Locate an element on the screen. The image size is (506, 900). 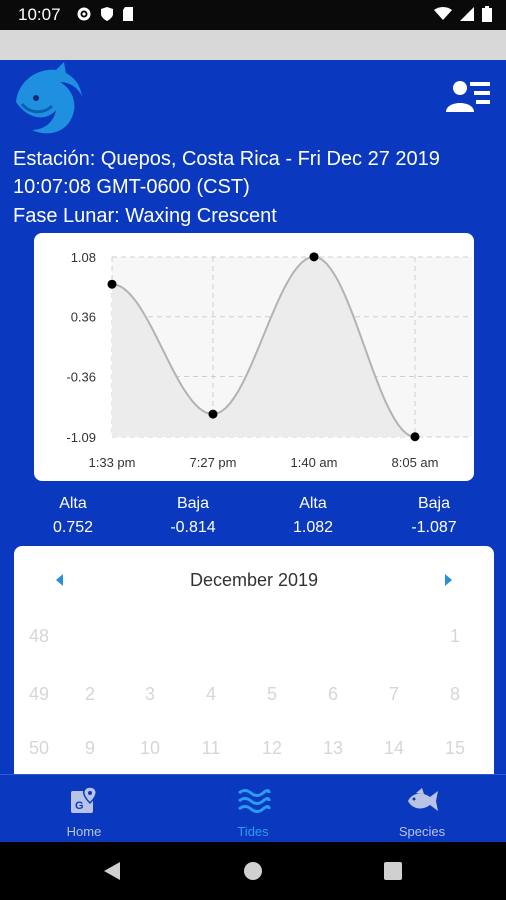
calendar-day: 8 is located at coordinates (454, 694).